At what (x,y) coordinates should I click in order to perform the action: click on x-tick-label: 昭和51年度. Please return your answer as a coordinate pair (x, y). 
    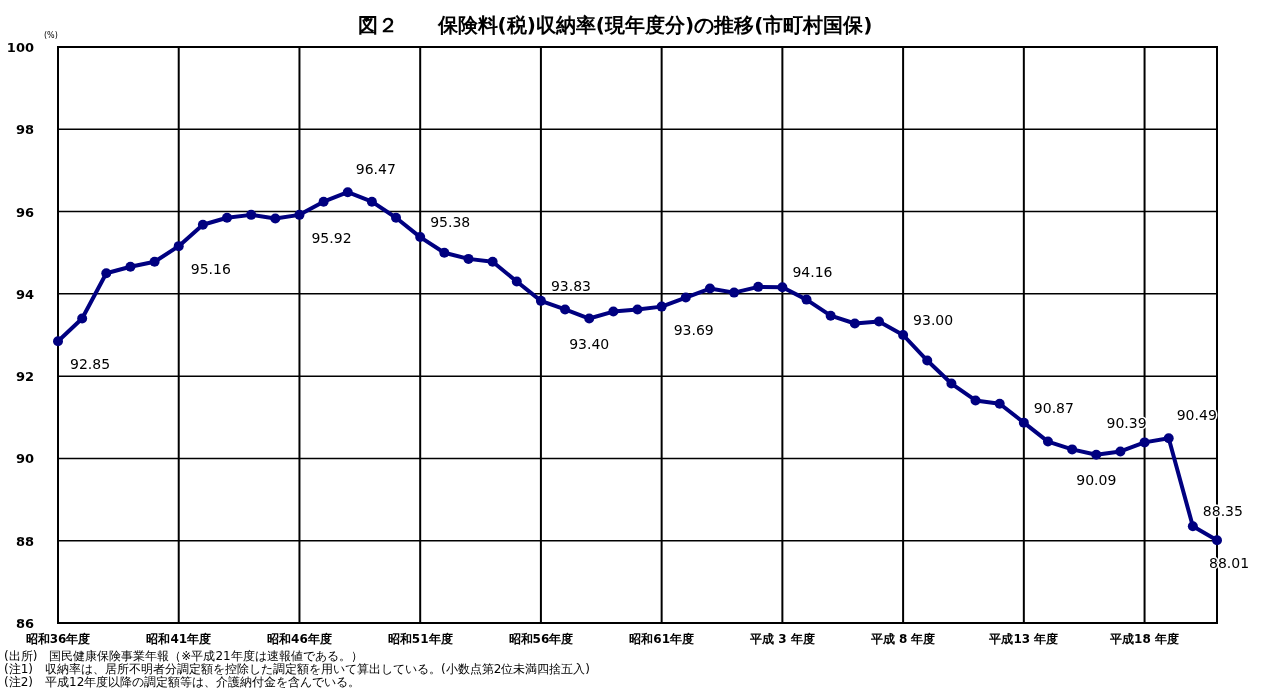
    Looking at the image, I should click on (420, 639).